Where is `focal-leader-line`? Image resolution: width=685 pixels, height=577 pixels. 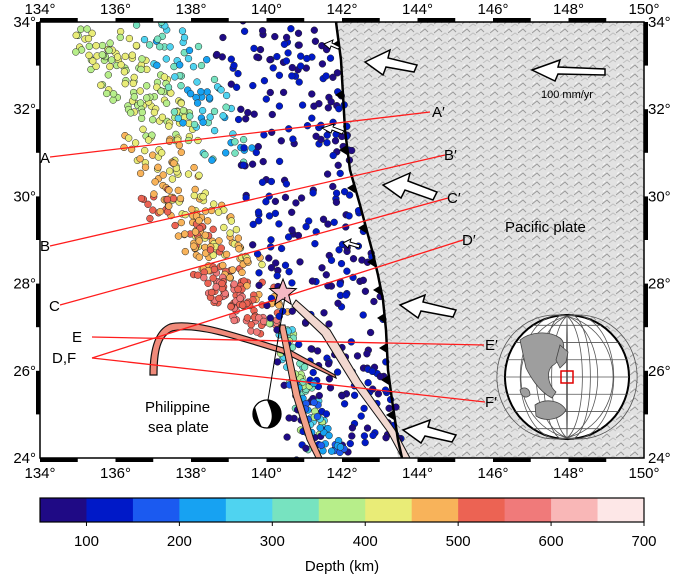 focal-leader-line is located at coordinates (276, 348).